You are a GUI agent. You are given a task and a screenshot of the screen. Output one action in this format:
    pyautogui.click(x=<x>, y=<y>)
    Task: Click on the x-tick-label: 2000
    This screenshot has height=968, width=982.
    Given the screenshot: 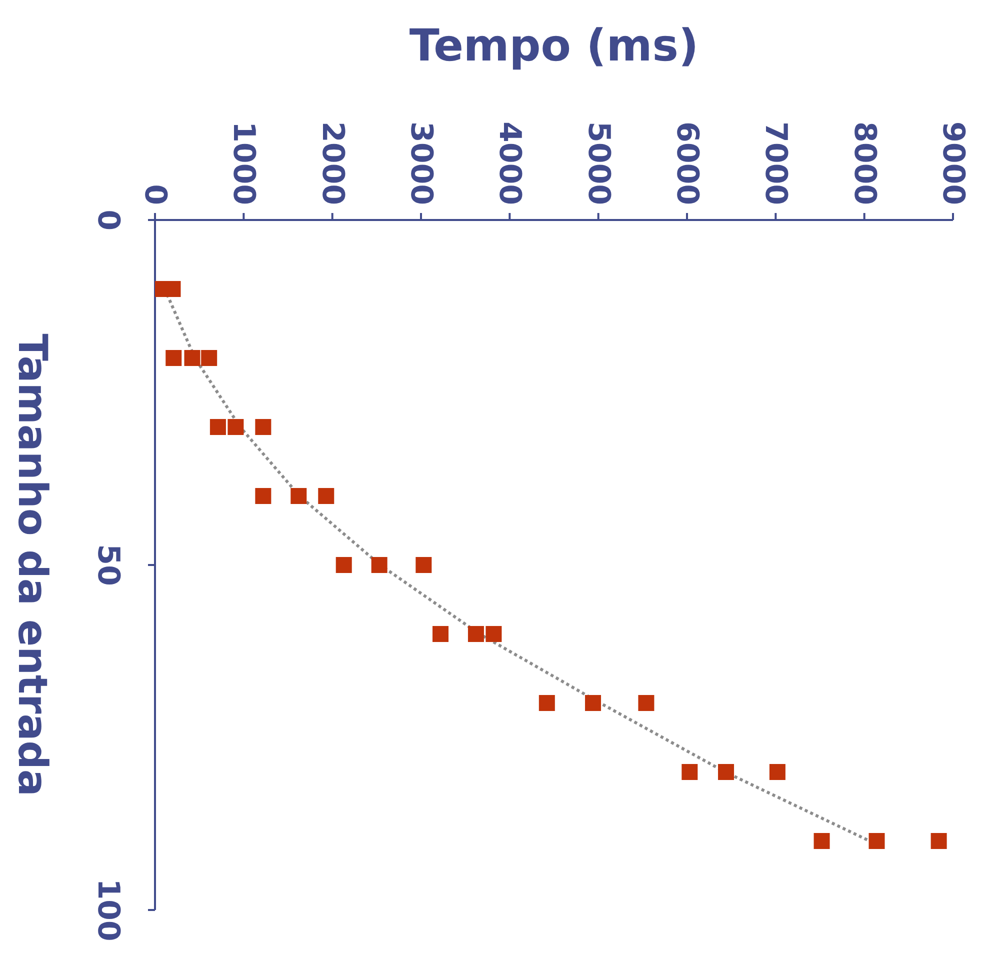 What is the action you would take?
    pyautogui.click(x=332, y=163)
    